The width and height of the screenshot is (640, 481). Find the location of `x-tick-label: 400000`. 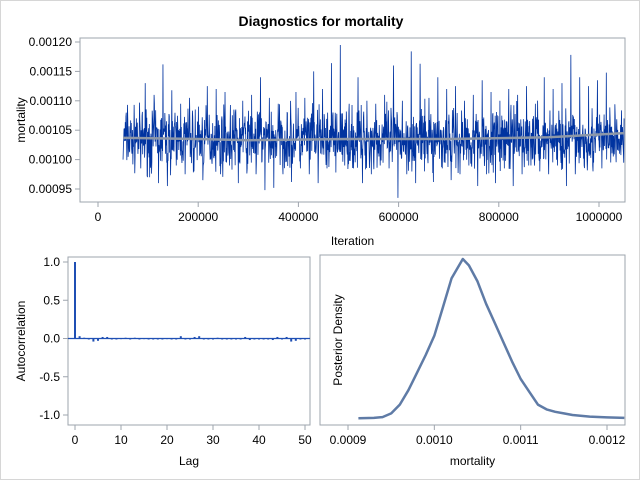

x-tick-label: 400000 is located at coordinates (298, 217).